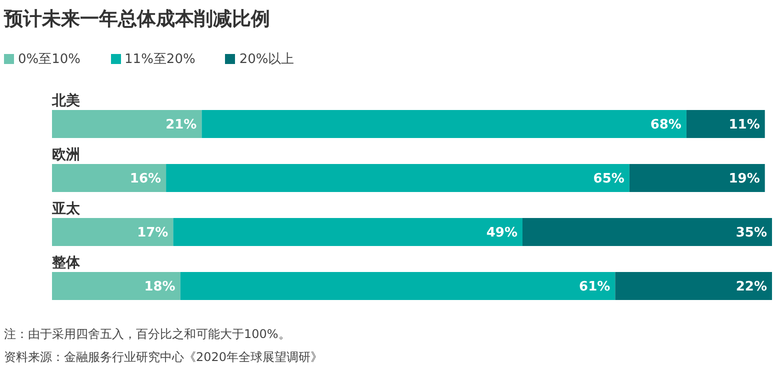  Describe the element at coordinates (137, 19) in the screenshot. I see `chart-title: 预计未来一年总体成本削减比例` at that location.